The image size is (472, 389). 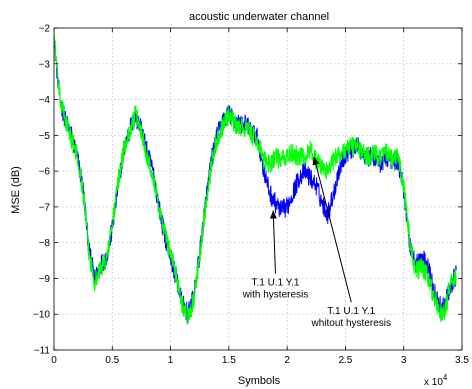 What do you see at coordinates (45, 64) in the screenshot?
I see `y-tick-label: −3` at bounding box center [45, 64].